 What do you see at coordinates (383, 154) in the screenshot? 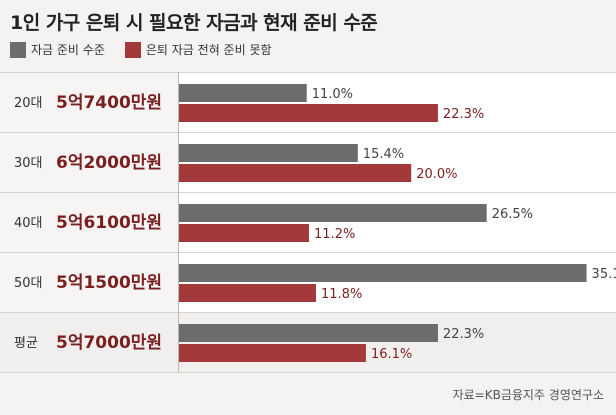
I see `value-label-prepared: 15.4%` at bounding box center [383, 154].